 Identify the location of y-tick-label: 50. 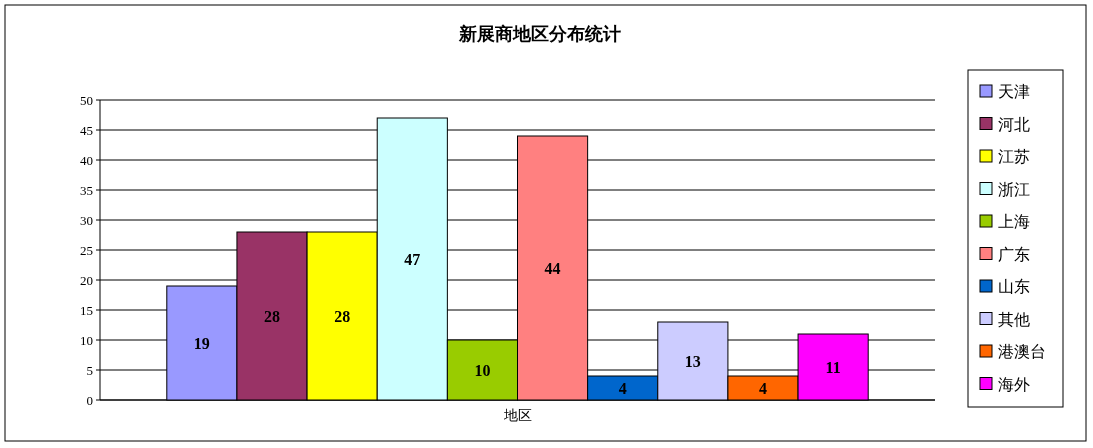
(86, 100).